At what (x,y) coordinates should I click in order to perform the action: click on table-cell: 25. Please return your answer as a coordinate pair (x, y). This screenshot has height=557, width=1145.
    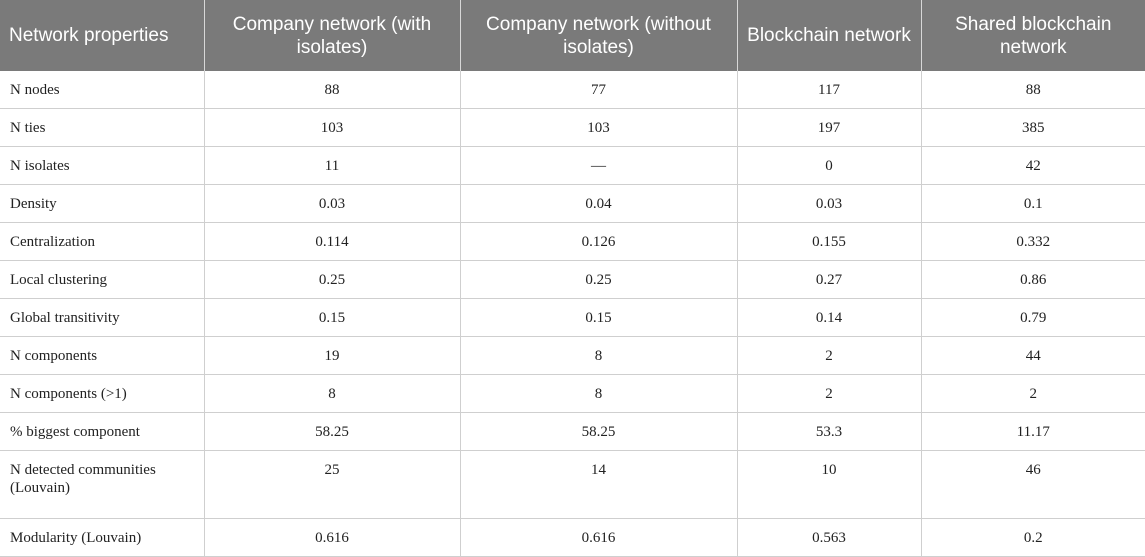
    Looking at the image, I should click on (332, 484).